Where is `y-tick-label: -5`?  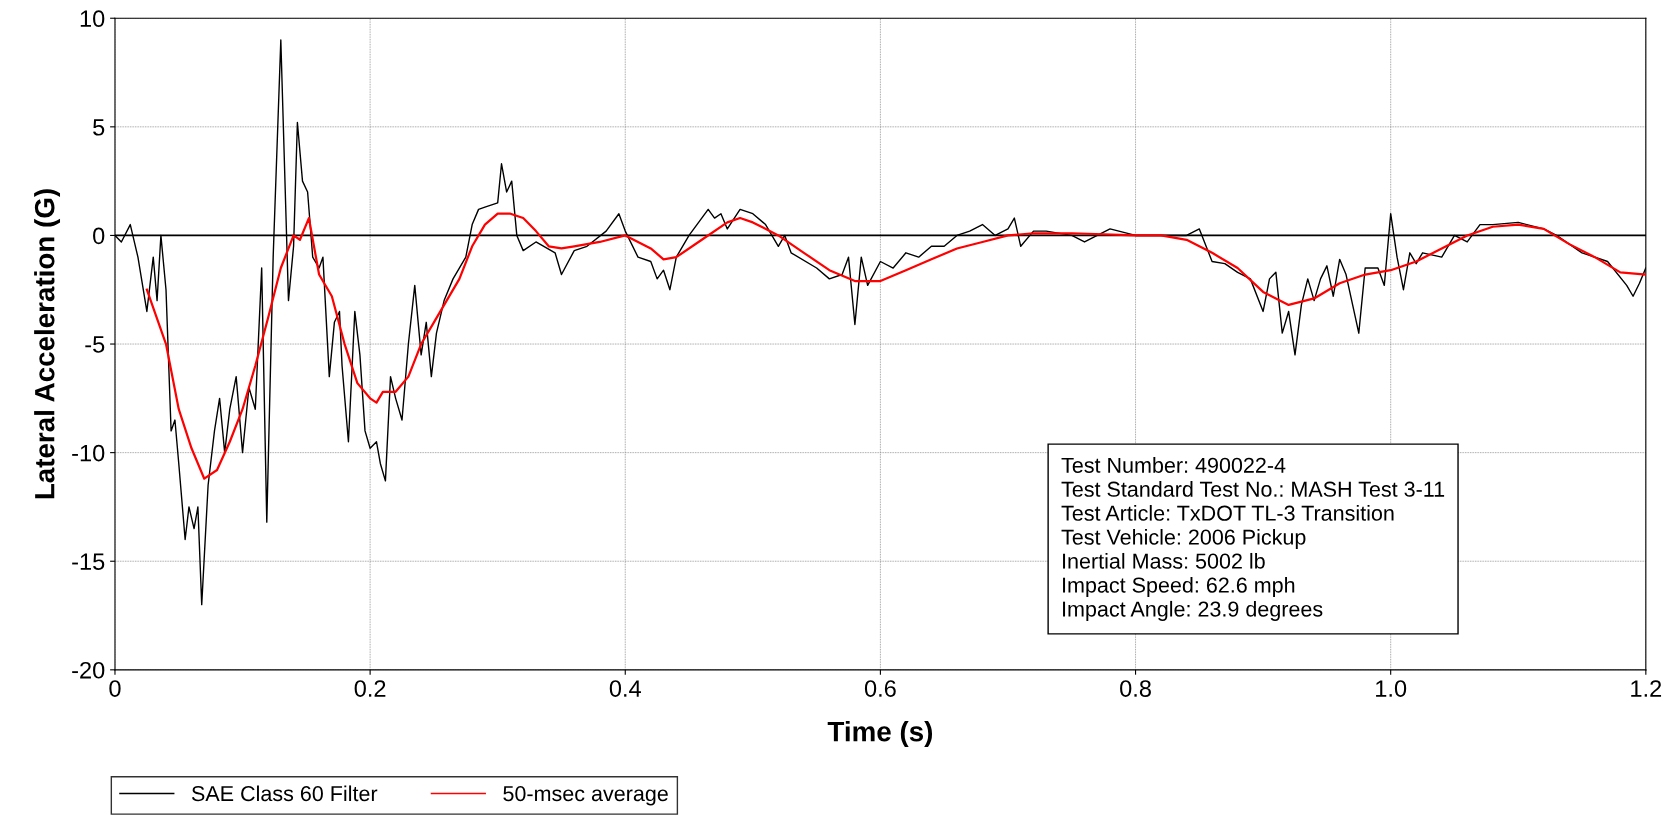
y-tick-label: -5 is located at coordinates (95, 344).